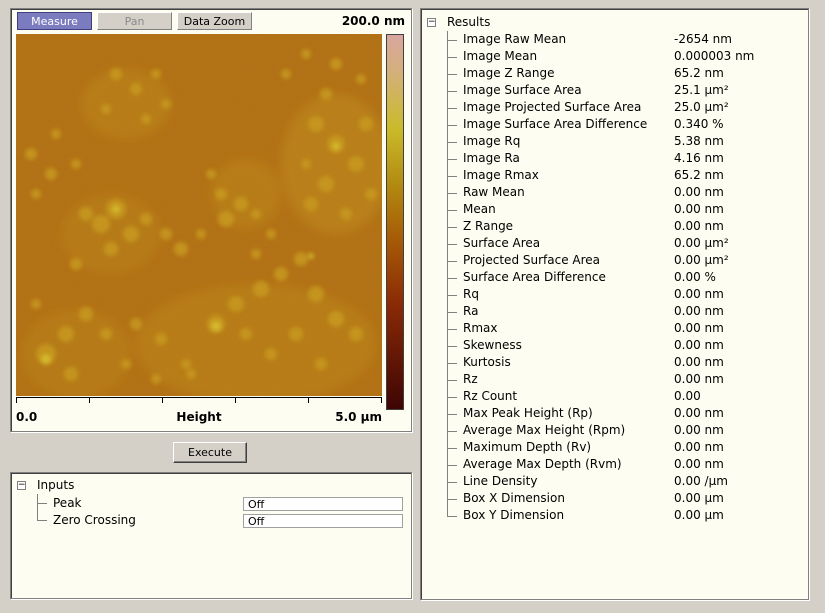 The height and width of the screenshot is (613, 825). I want to click on result-row: Rq 0.00 nm, so click(633, 294).